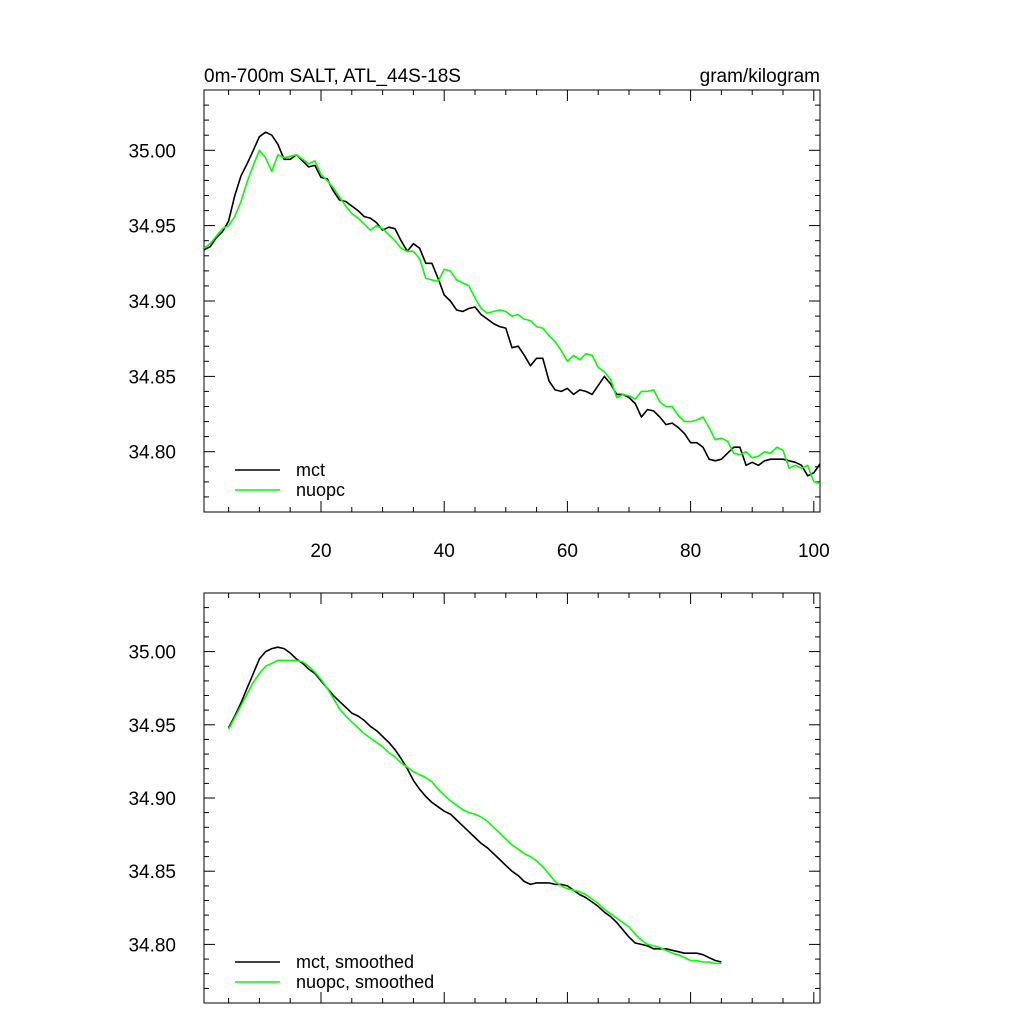 The image size is (1024, 1024). I want to click on x-tick-label: 20, so click(320, 551).